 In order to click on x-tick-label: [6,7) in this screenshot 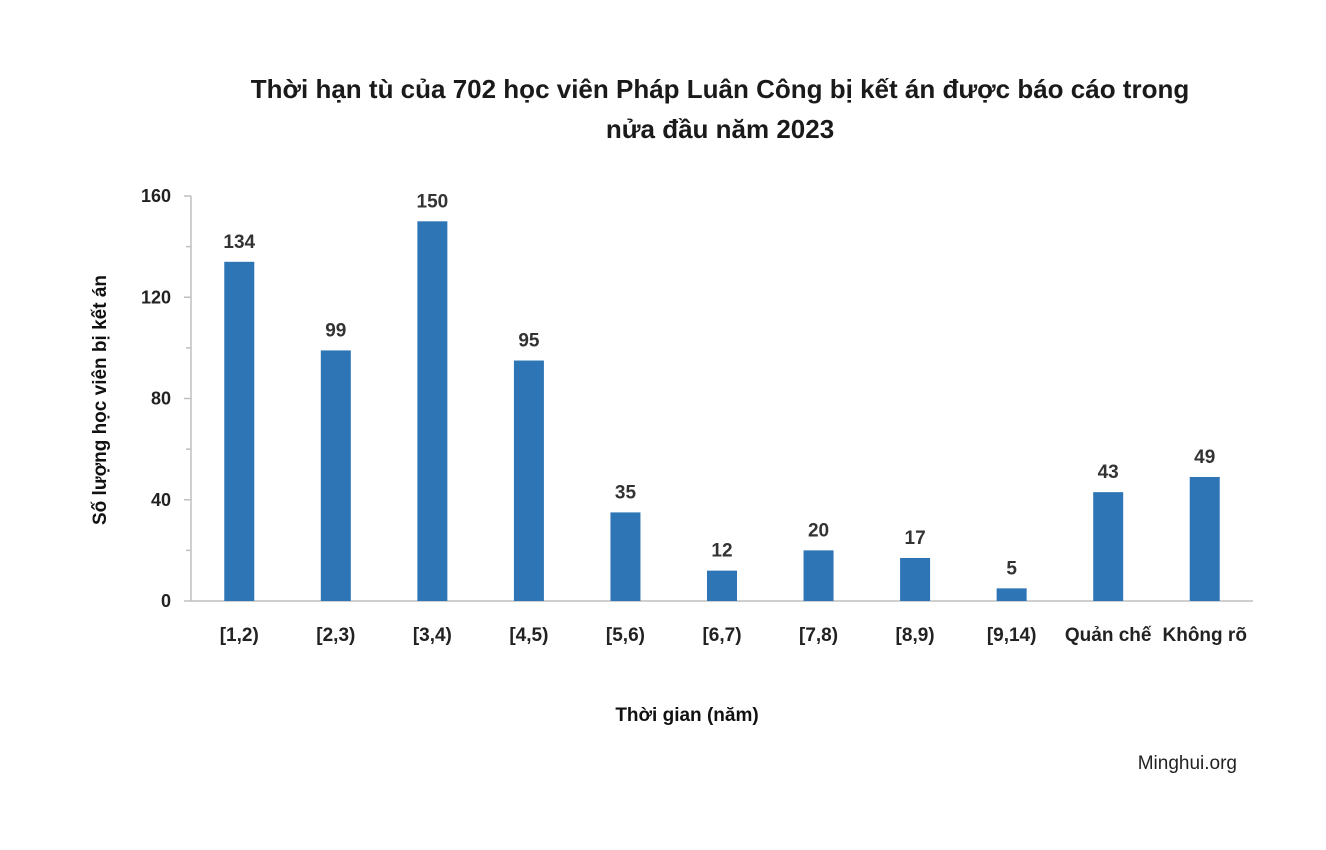, I will do `click(721, 635)`.